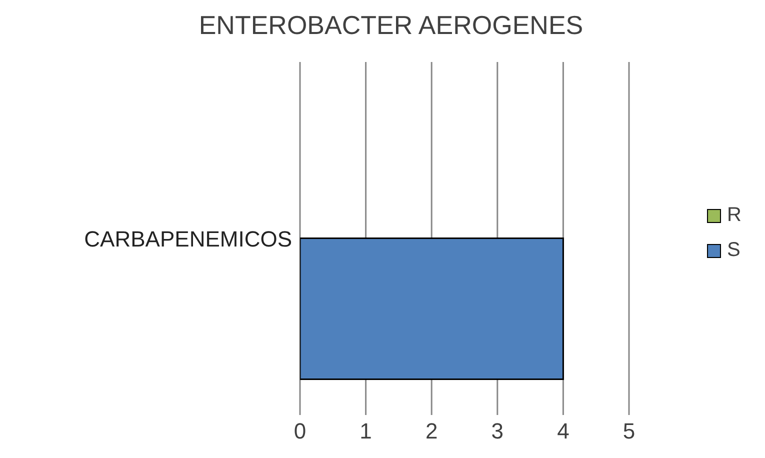 This screenshot has height=458, width=765. I want to click on x-tick-label: 0, so click(300, 431).